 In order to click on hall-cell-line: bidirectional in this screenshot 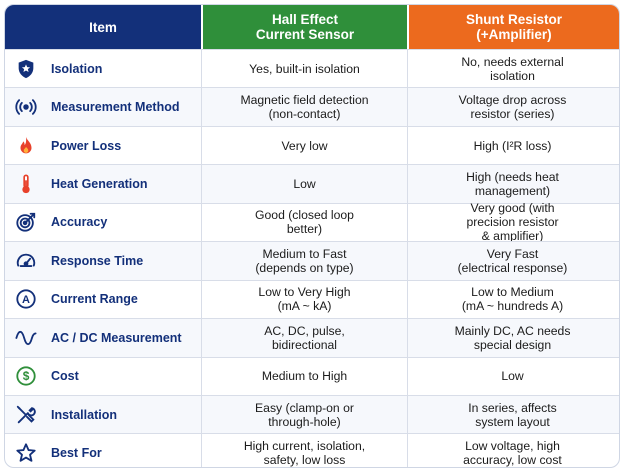, I will do `click(304, 344)`.